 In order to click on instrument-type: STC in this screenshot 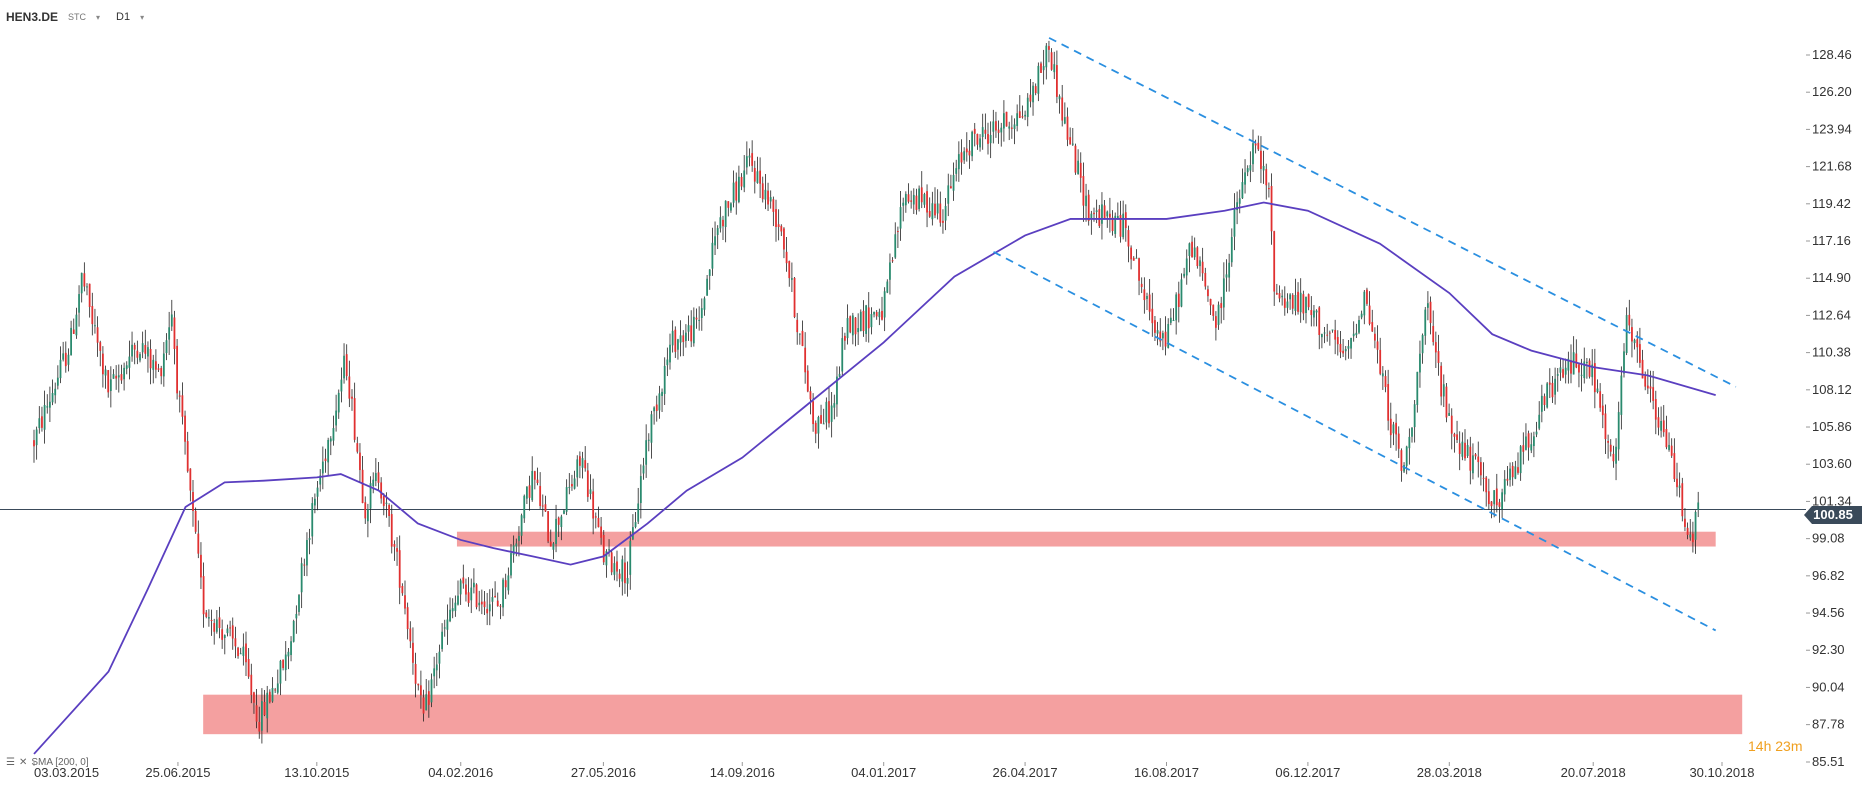, I will do `click(77, 17)`.